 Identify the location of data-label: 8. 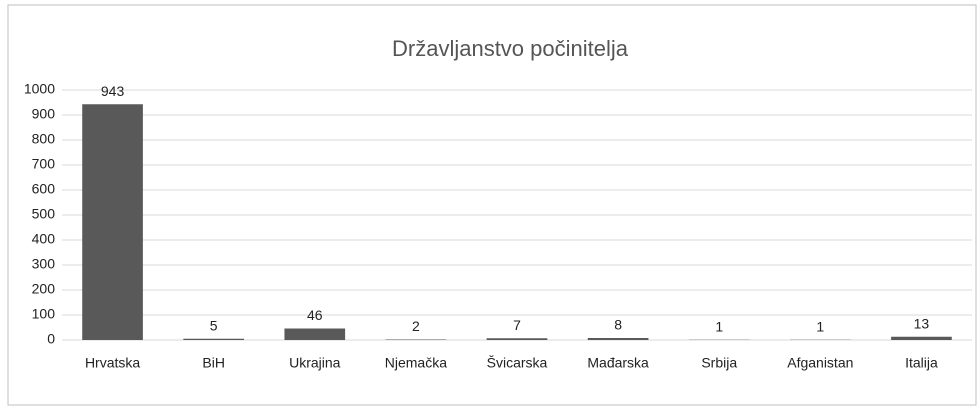
(618, 325).